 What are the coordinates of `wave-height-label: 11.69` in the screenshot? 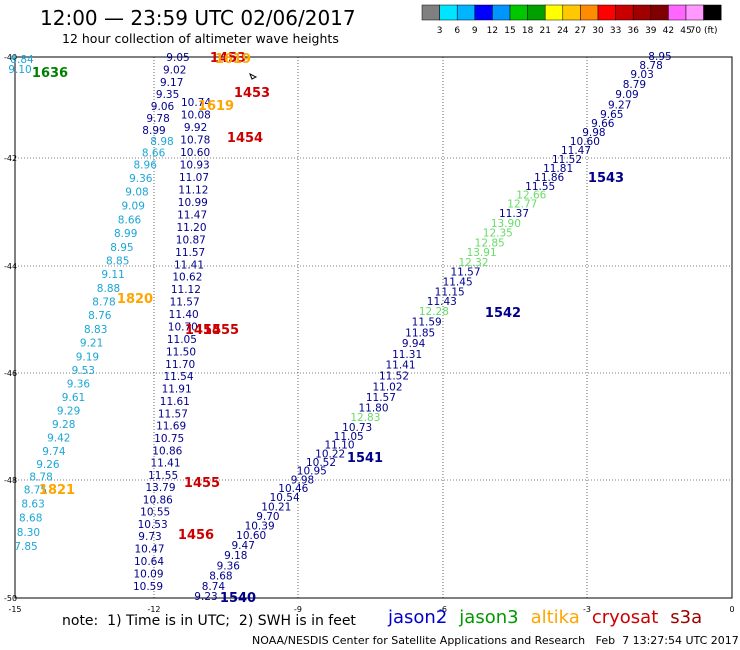 It's located at (171, 427).